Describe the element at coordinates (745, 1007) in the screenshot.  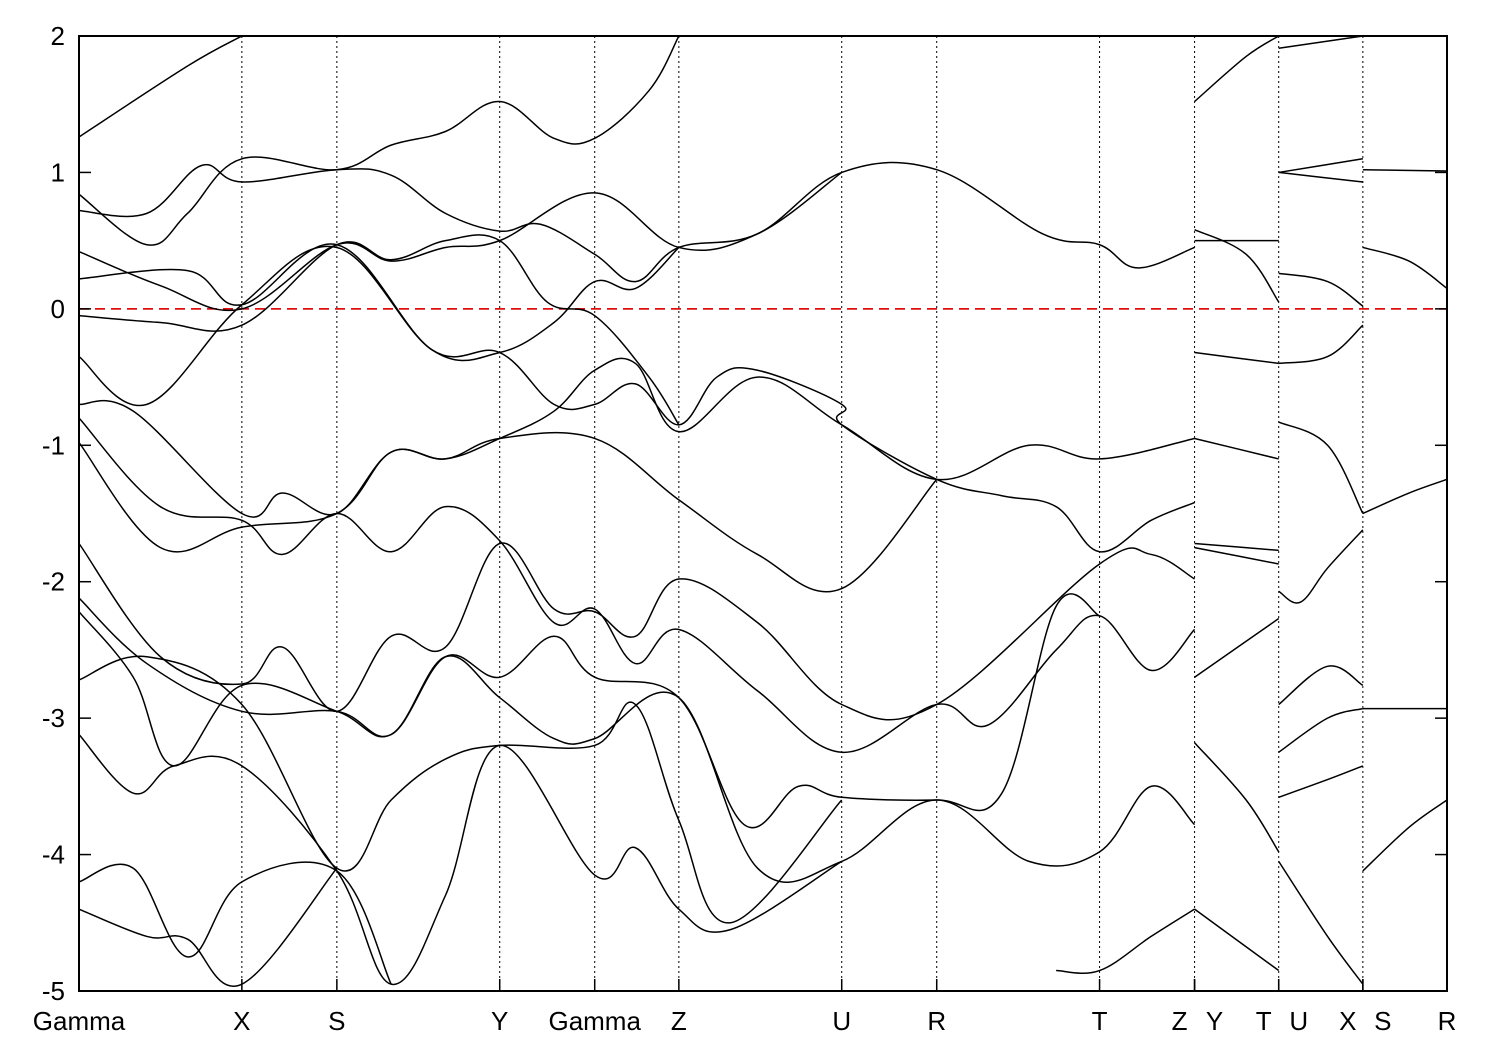
I see `x-axis: Gamma X S Y Gamma Z U R T Z Y T U X S R` at that location.